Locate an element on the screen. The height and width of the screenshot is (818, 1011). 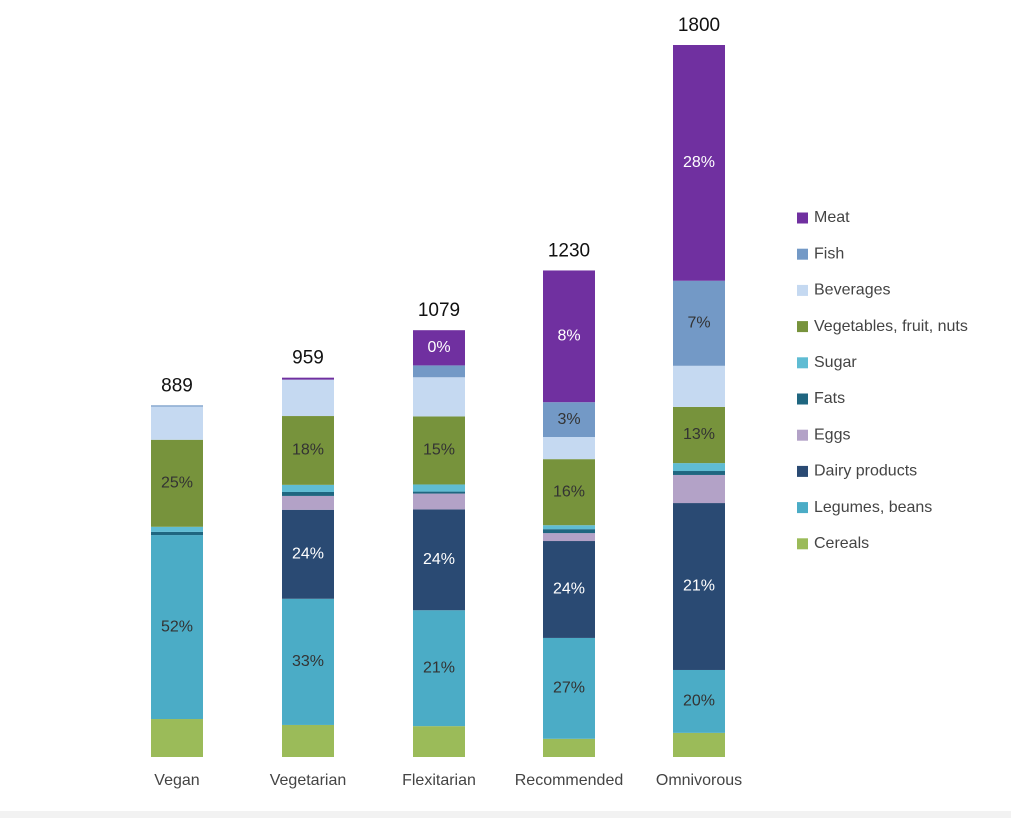
segment-label: 18% is located at coordinates (308, 450).